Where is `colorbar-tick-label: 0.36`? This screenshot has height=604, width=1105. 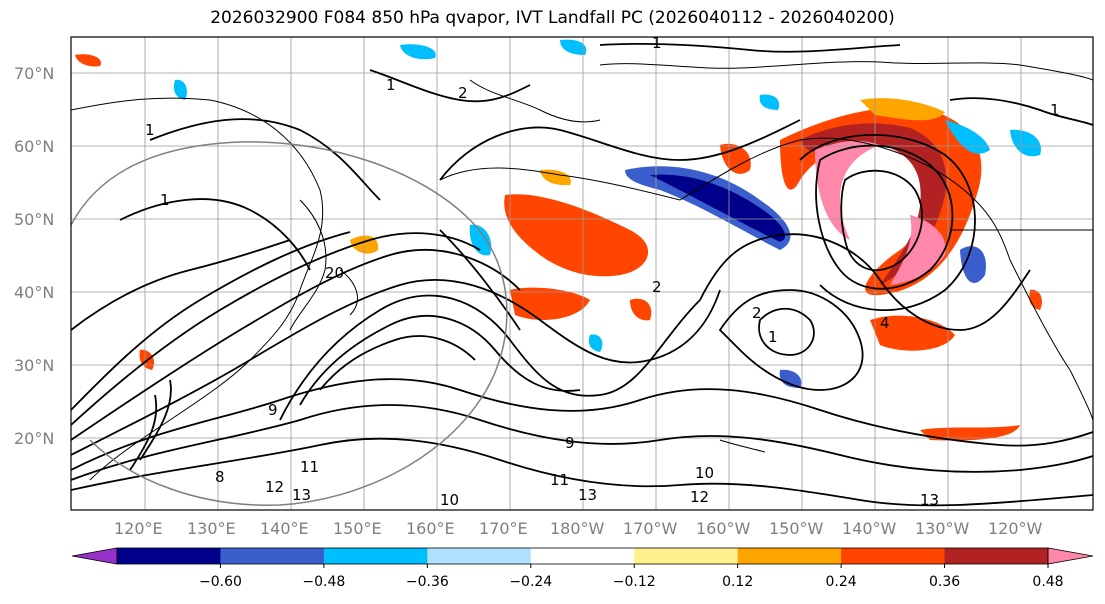
colorbar-tick-label: 0.36 is located at coordinates (944, 582).